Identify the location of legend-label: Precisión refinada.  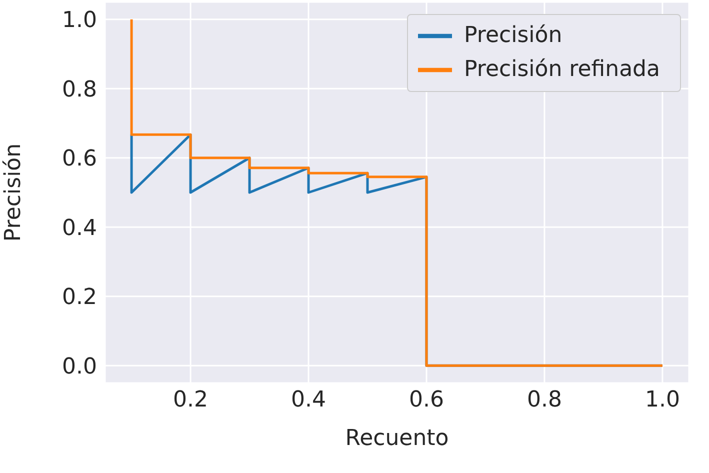
(562, 69).